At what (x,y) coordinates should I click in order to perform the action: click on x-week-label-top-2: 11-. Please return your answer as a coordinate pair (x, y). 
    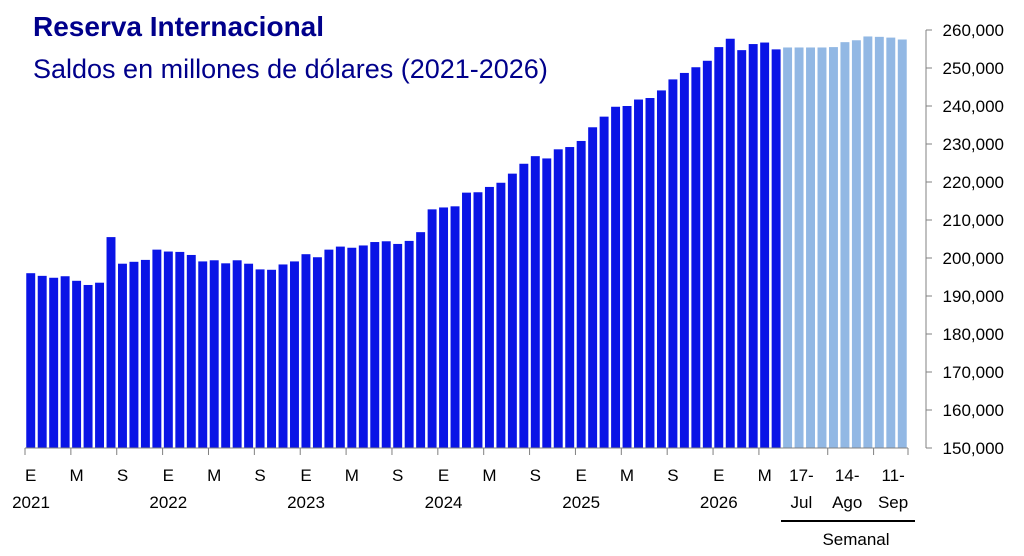
    Looking at the image, I should click on (892, 475).